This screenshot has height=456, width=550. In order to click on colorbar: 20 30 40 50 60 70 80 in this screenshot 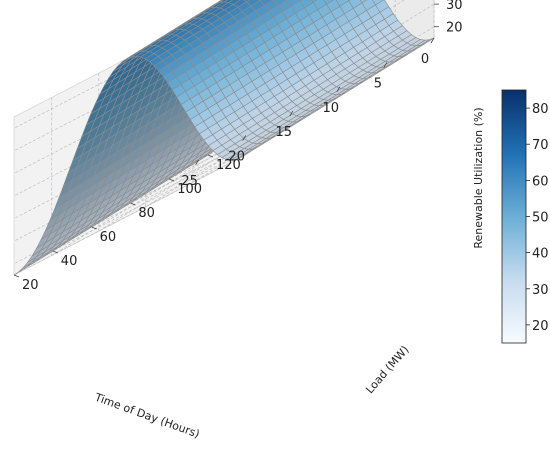, I will do `click(525, 216)`.